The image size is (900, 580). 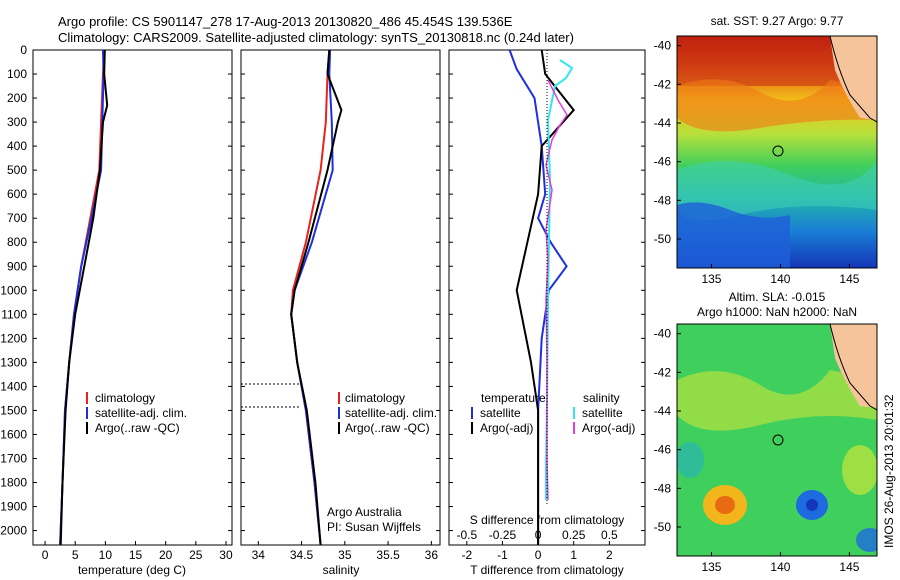 What do you see at coordinates (574, 535) in the screenshot?
I see `difference-top-tick-label: 0.25` at bounding box center [574, 535].